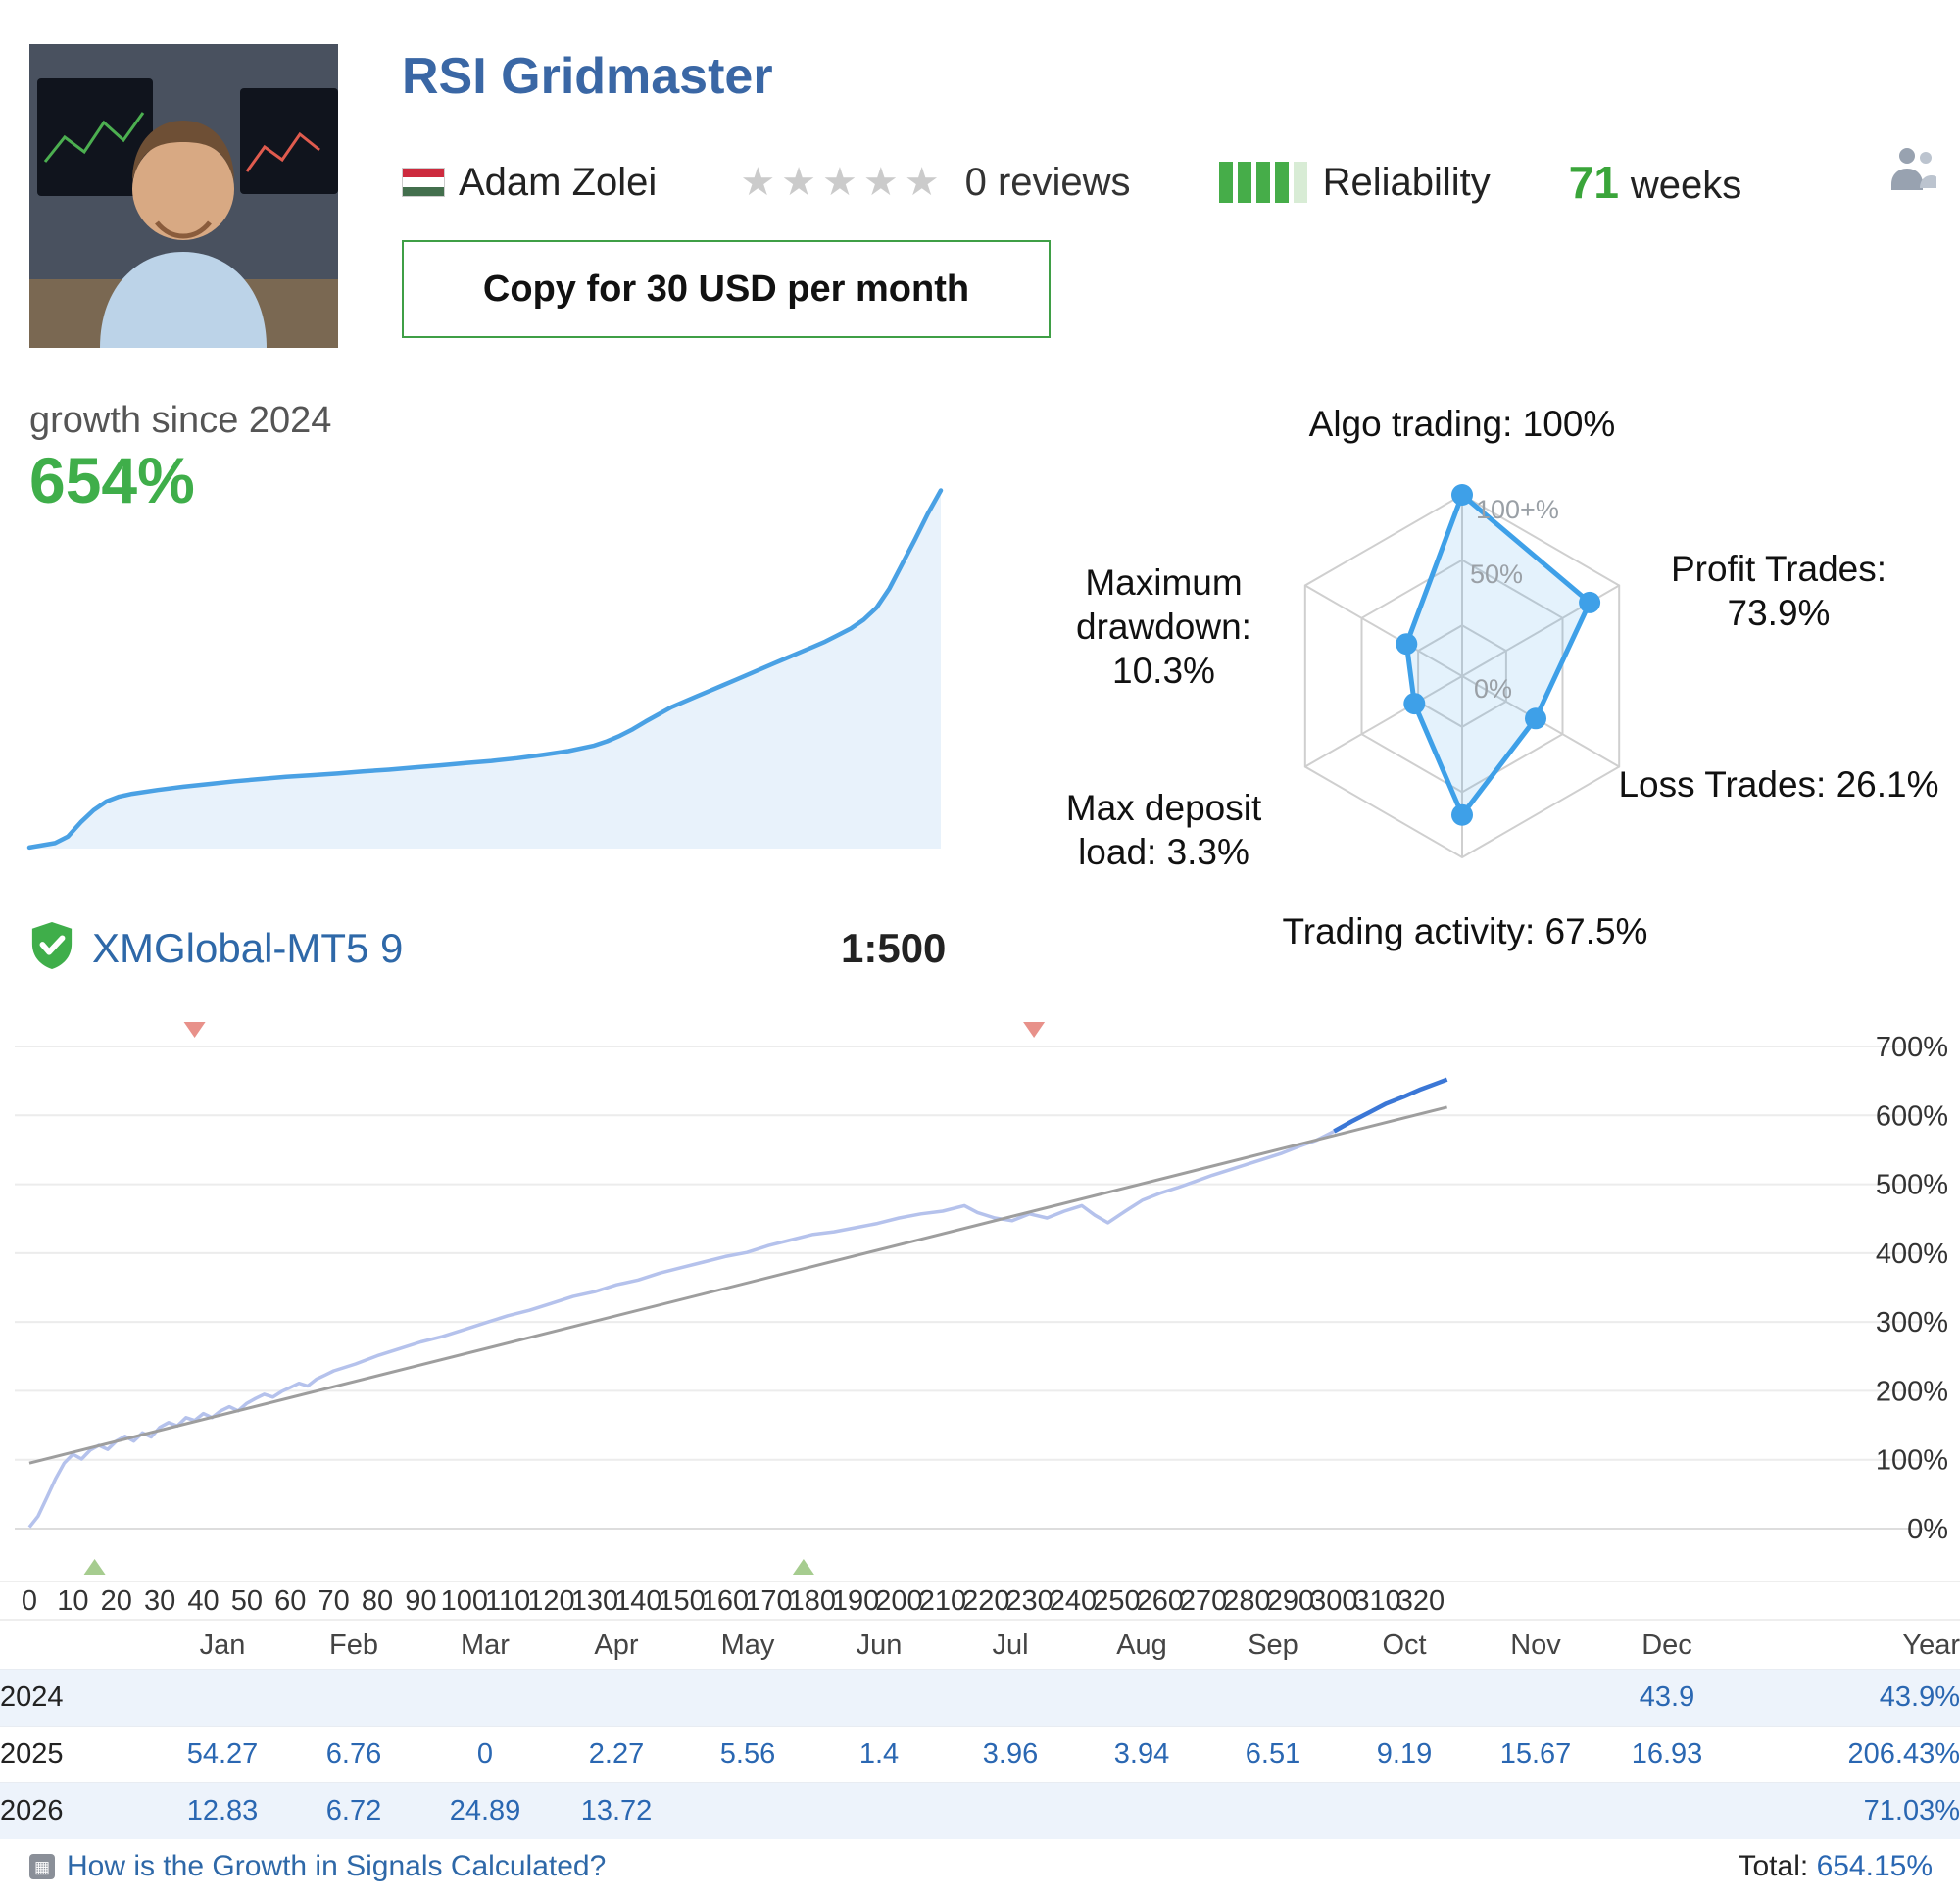  I want to click on trader-avatar-image, so click(183, 196).